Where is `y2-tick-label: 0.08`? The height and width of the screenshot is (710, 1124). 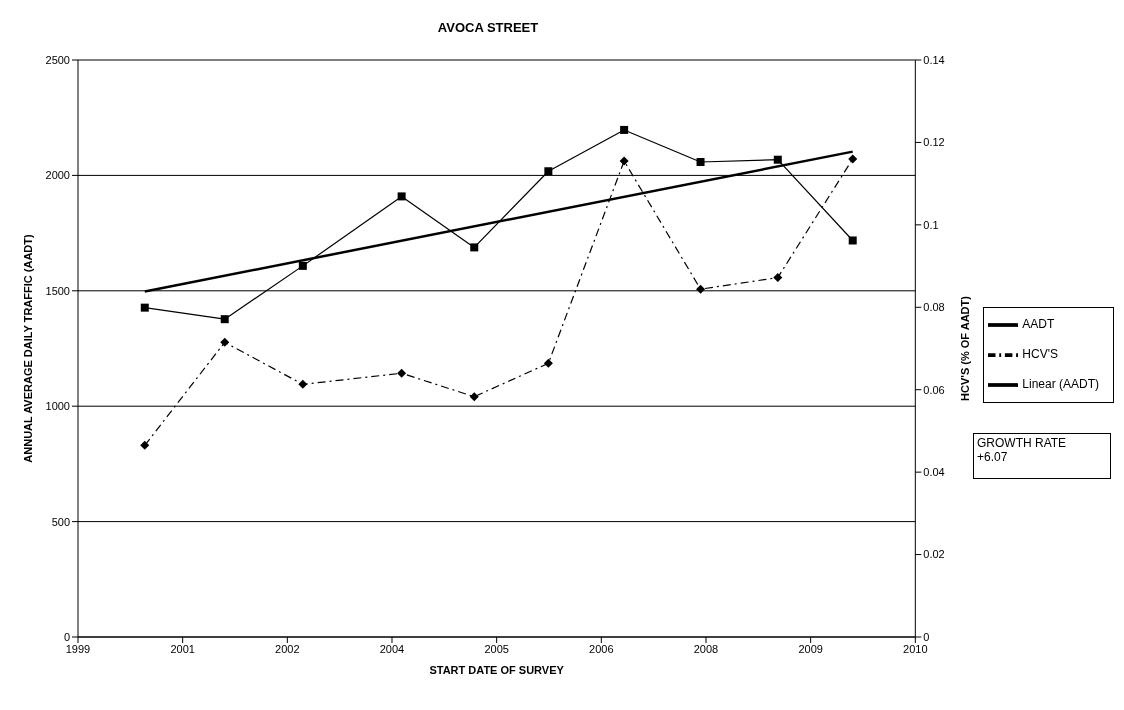
y2-tick-label: 0.08 is located at coordinates (934, 307).